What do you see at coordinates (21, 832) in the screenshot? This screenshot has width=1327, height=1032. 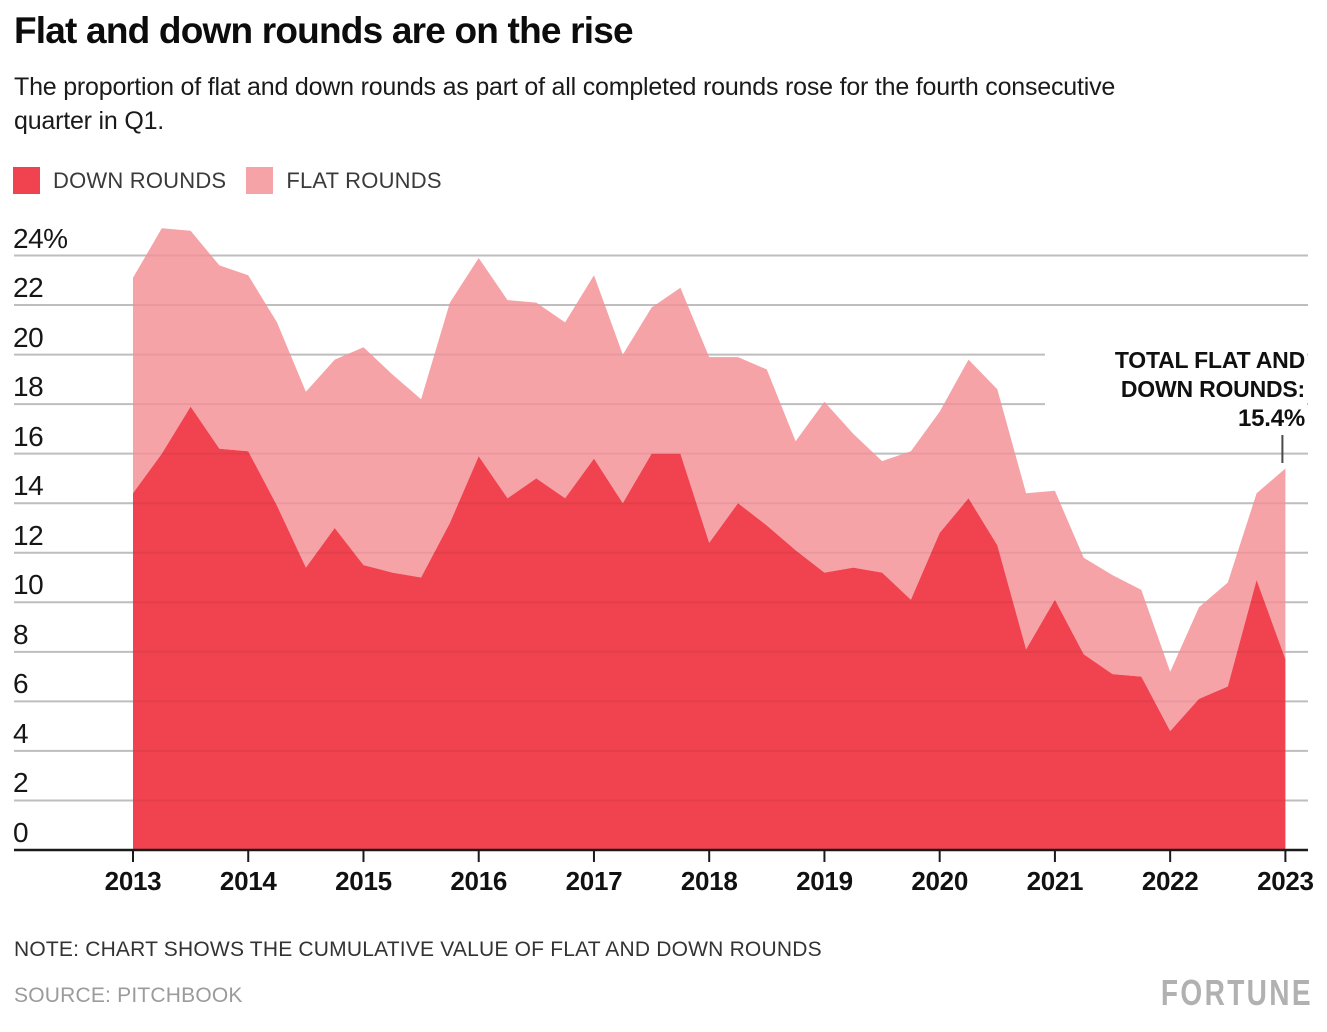 I see `y-tick-label: 0` at bounding box center [21, 832].